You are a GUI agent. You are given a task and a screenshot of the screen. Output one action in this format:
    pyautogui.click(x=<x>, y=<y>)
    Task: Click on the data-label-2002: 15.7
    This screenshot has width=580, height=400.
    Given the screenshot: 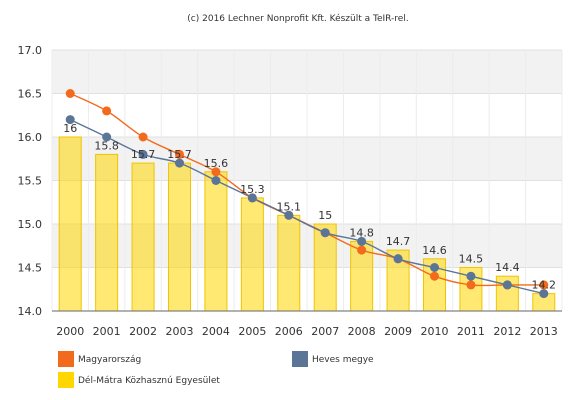 What is the action you would take?
    pyautogui.click(x=143, y=154)
    